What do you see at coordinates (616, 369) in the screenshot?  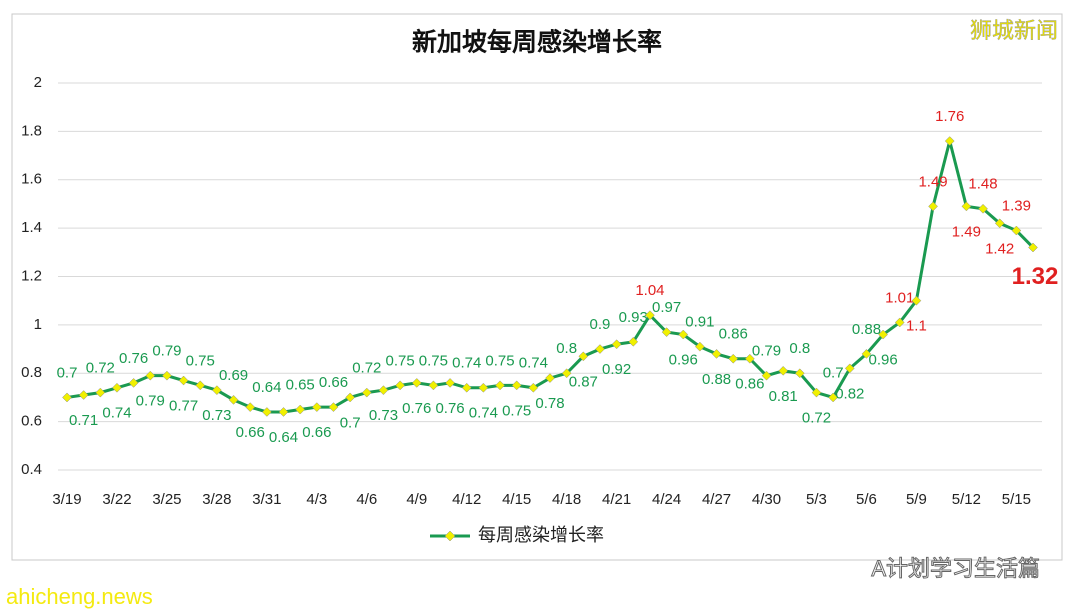 I see `value-label: 0.92` at bounding box center [616, 369].